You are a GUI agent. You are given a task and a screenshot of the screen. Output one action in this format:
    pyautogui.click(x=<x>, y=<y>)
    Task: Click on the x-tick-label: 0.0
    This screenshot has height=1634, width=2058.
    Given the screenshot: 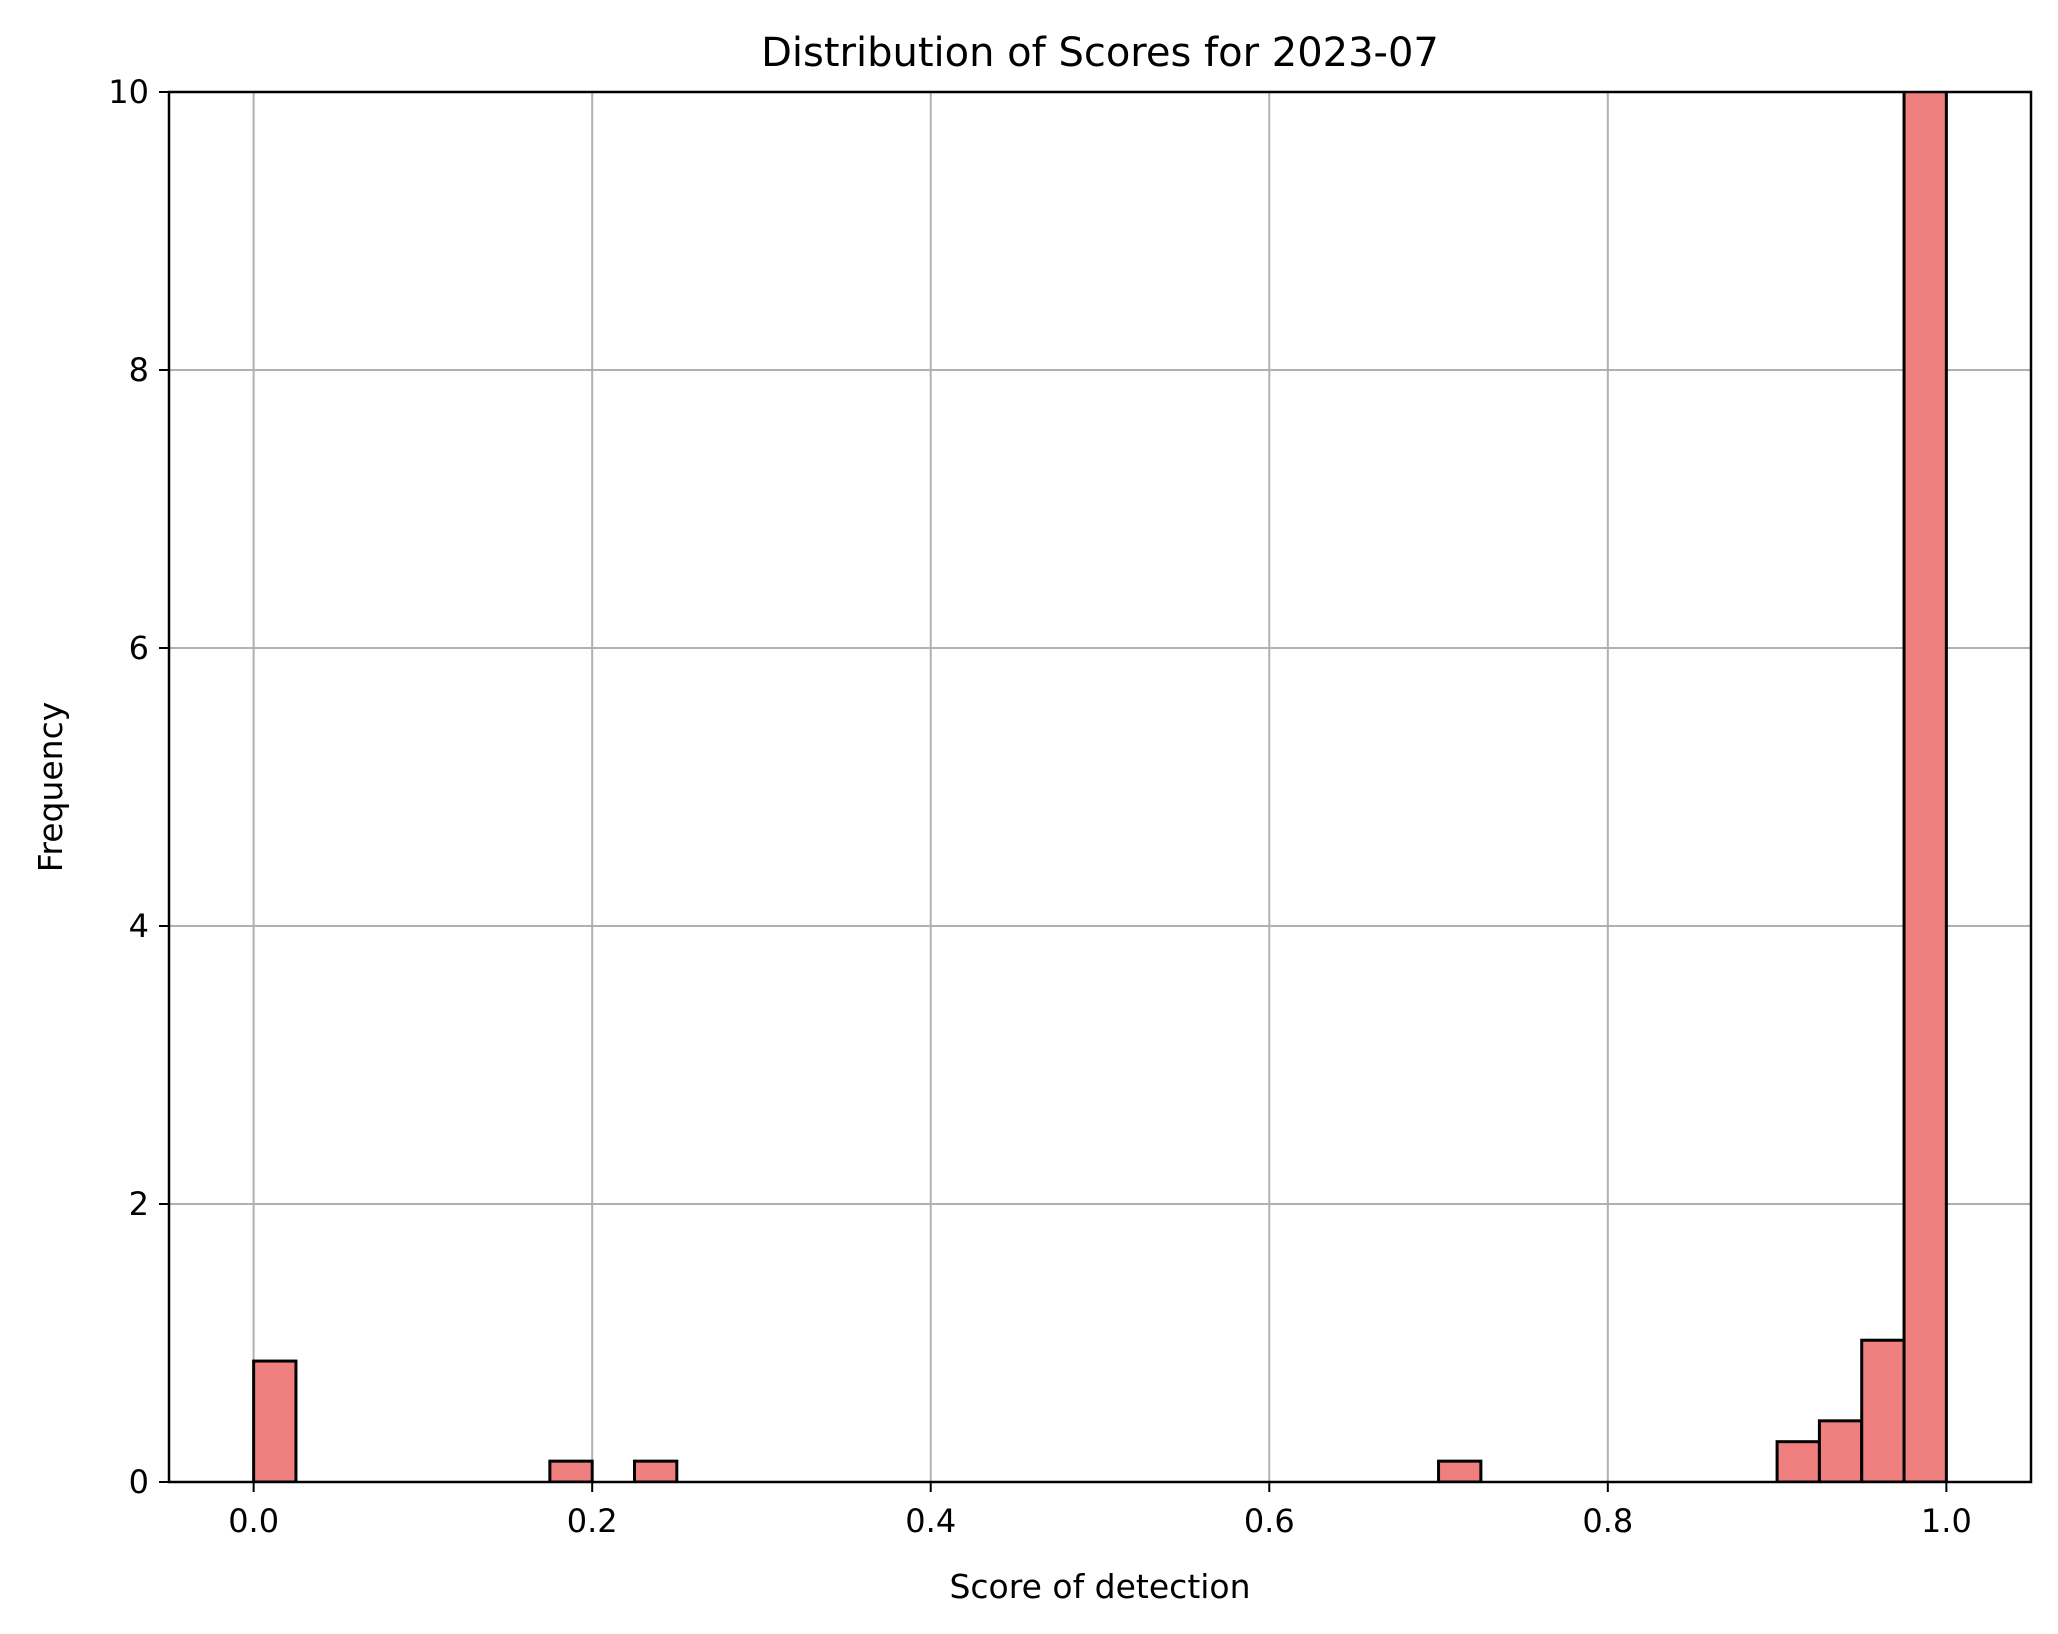 What is the action you would take?
    pyautogui.click(x=253, y=1521)
    